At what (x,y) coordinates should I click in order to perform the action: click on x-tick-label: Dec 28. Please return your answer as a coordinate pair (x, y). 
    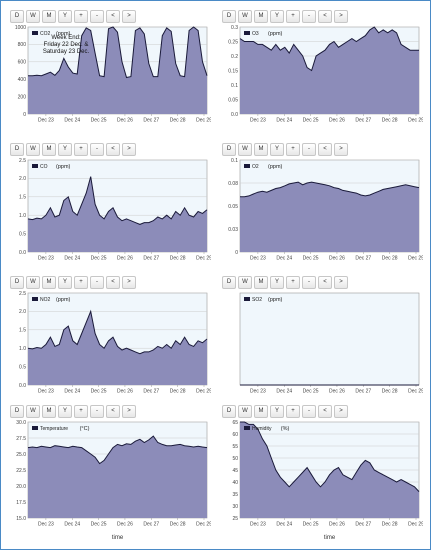
    Looking at the image, I should click on (390, 121).